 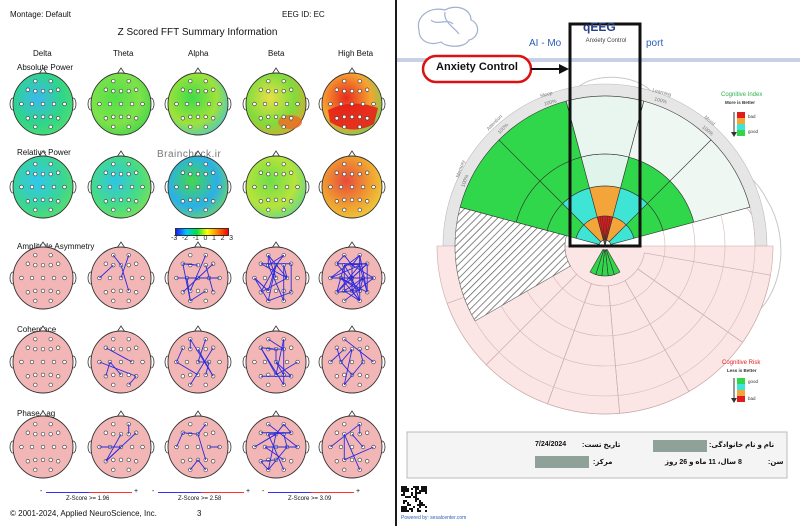 I want to click on band-label-alpha: Alpha, so click(x=198, y=53).